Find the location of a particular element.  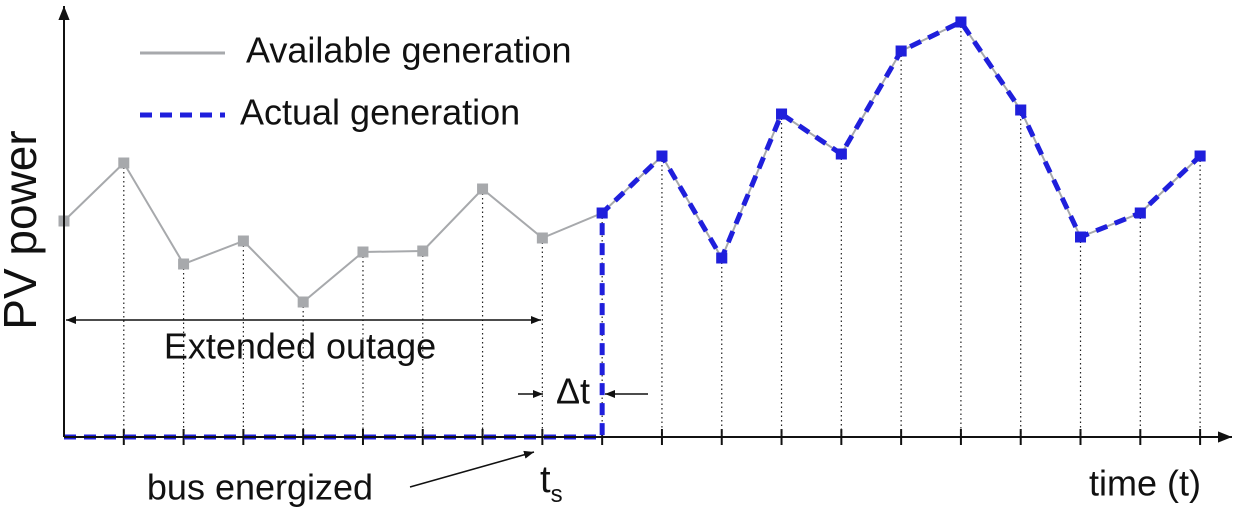

delta-label: Δt is located at coordinates (573, 391).